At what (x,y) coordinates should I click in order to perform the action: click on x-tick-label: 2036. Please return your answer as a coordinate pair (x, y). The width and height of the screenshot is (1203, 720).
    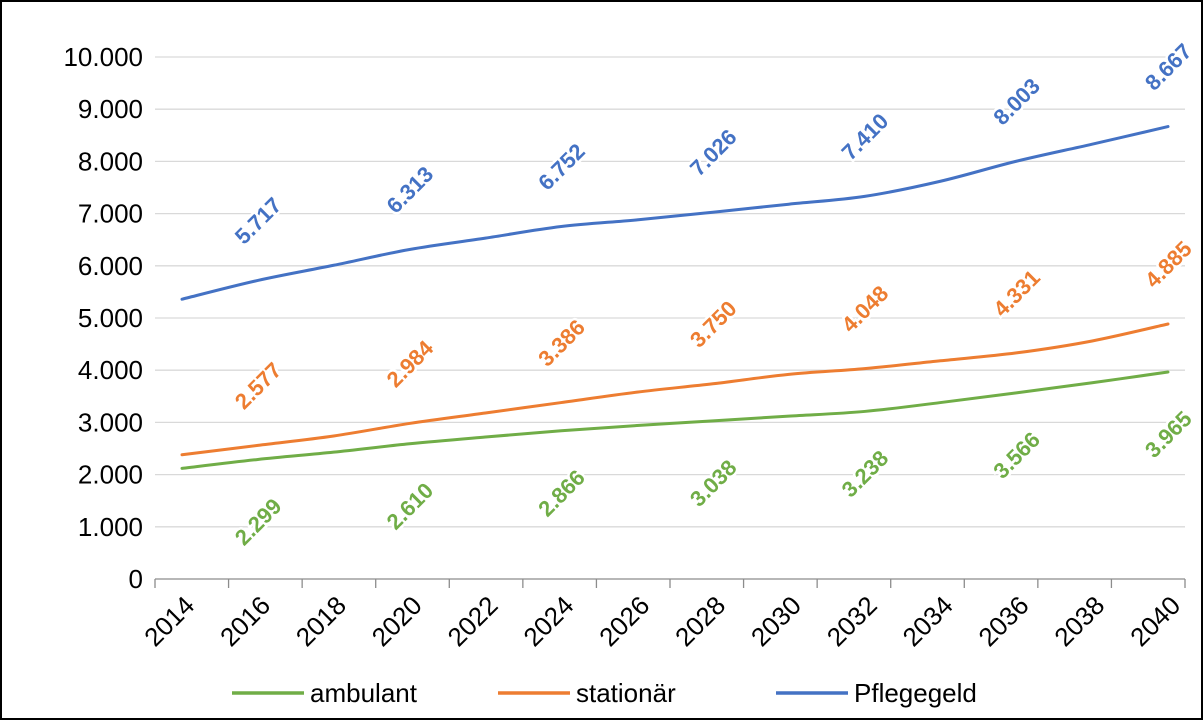
    Looking at the image, I should click on (1003, 621).